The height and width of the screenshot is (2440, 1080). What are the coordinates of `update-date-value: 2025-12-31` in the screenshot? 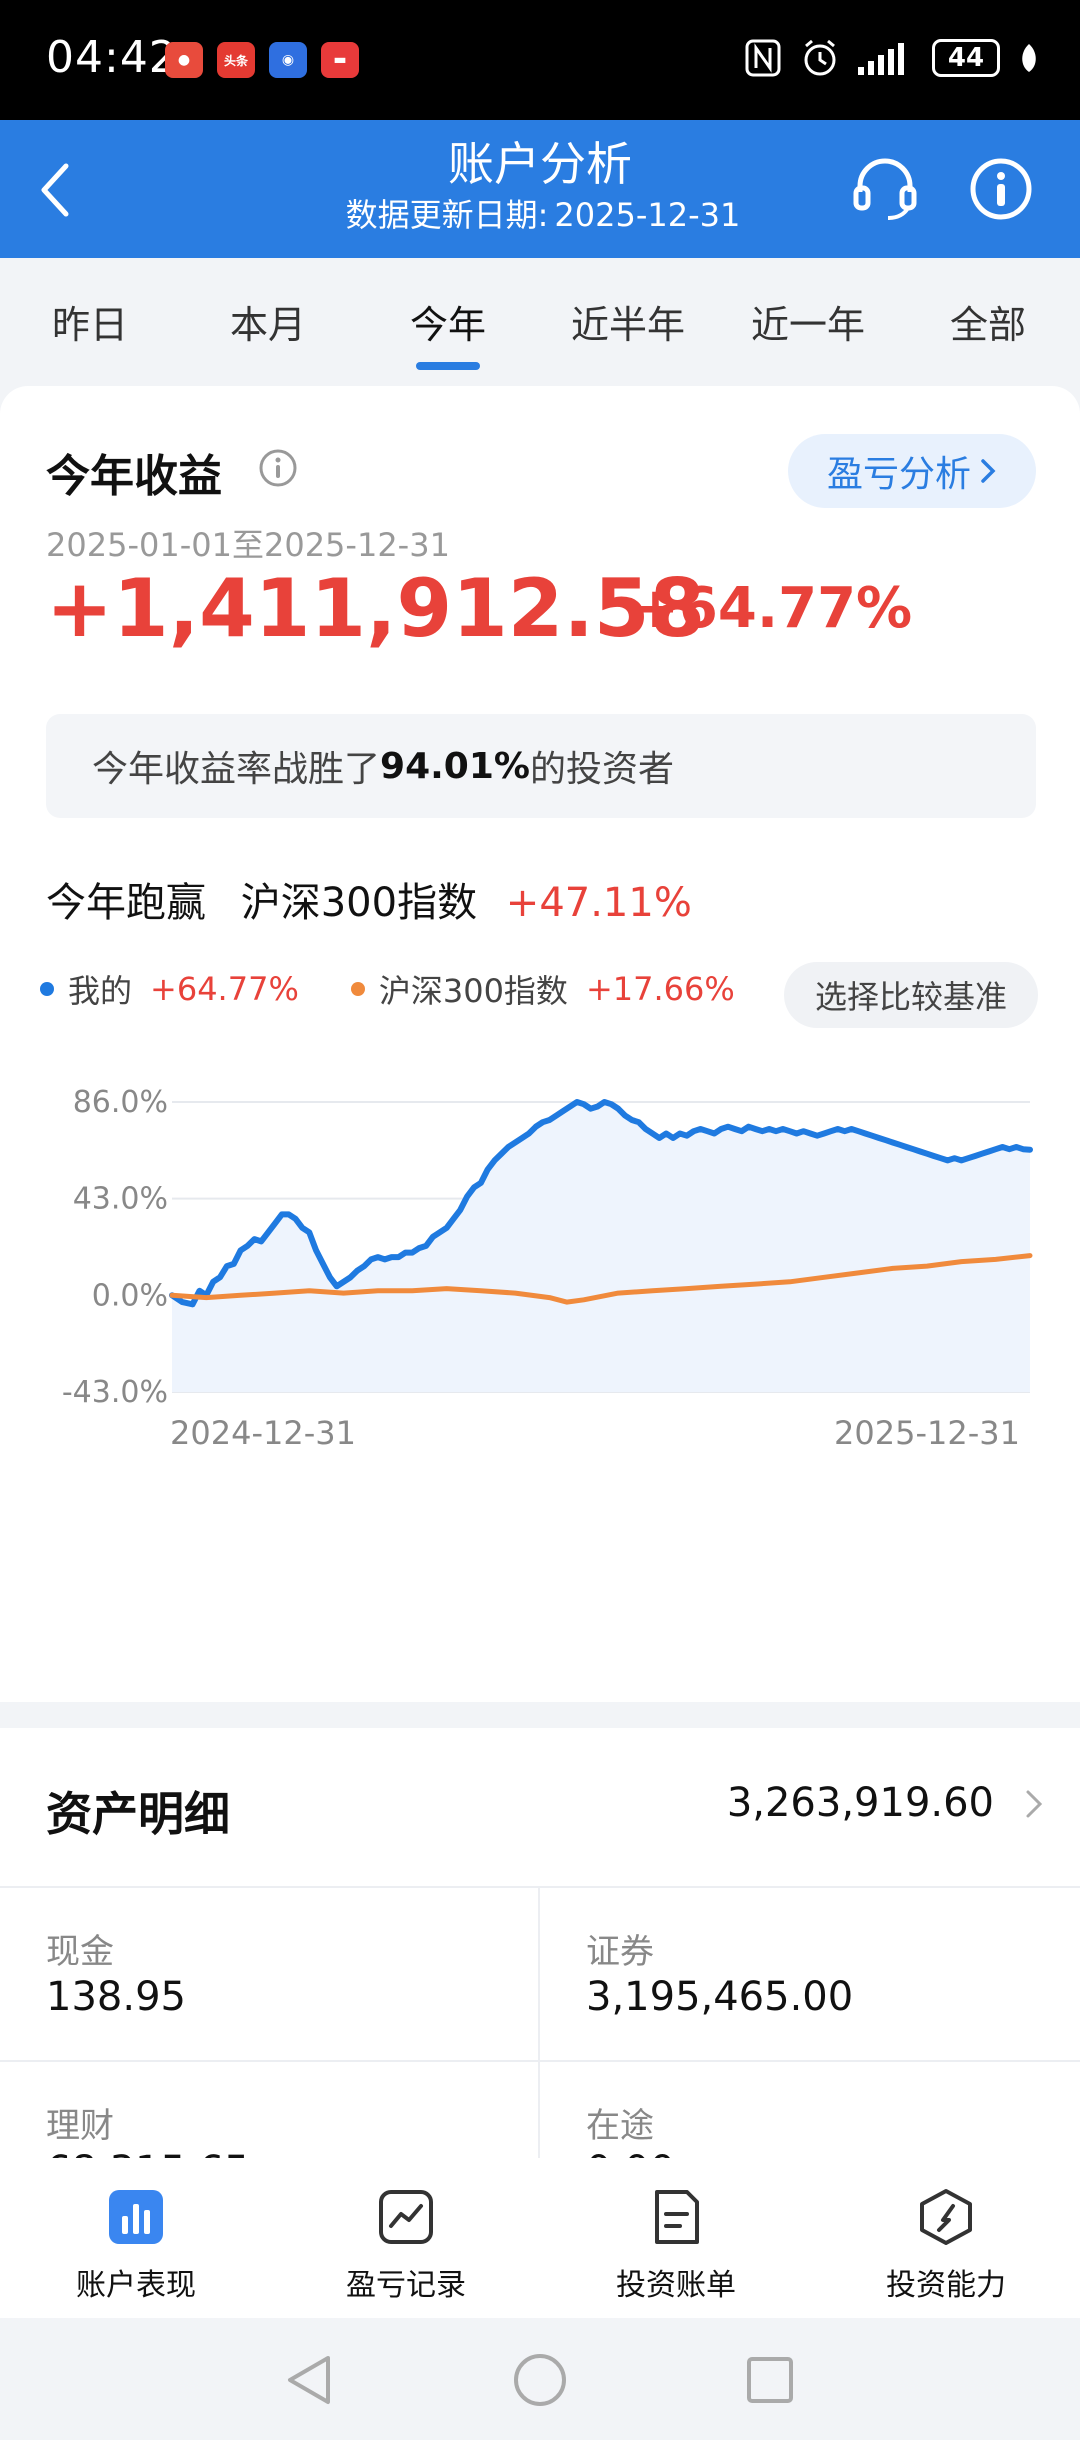 It's located at (647, 215).